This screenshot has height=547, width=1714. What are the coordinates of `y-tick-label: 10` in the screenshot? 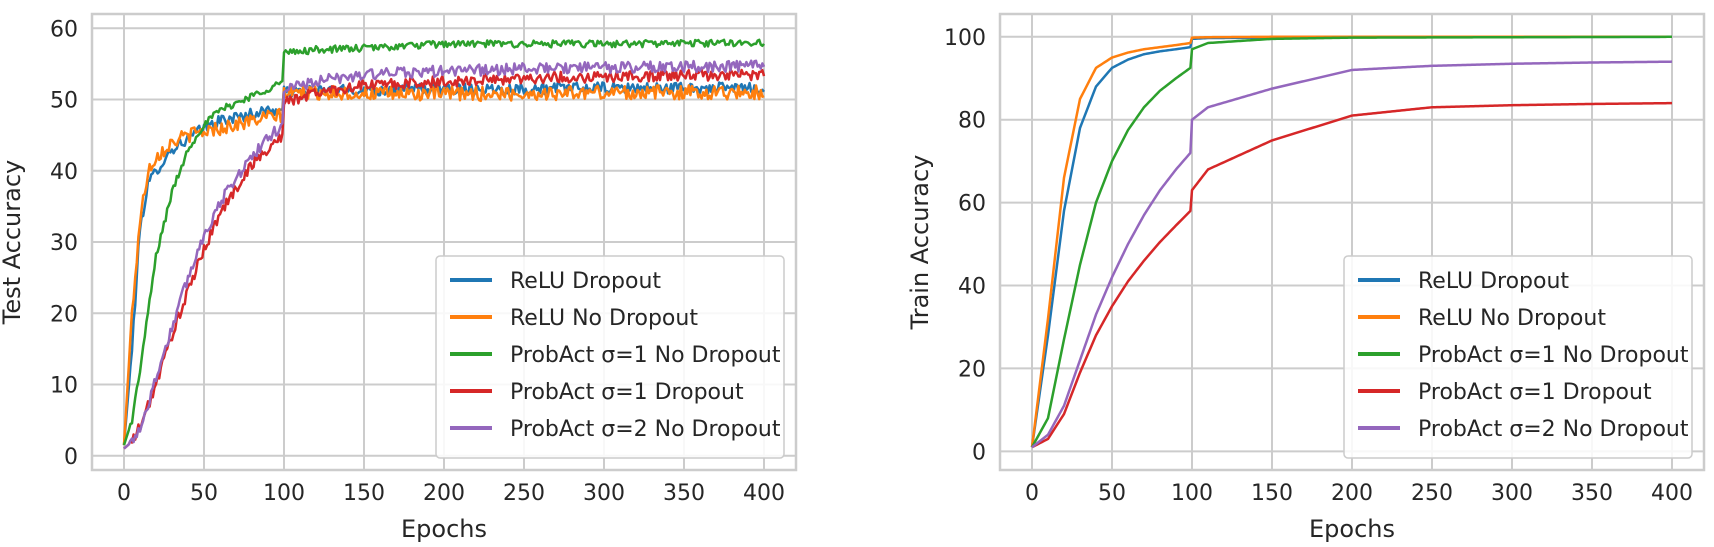 It's located at (64, 386).